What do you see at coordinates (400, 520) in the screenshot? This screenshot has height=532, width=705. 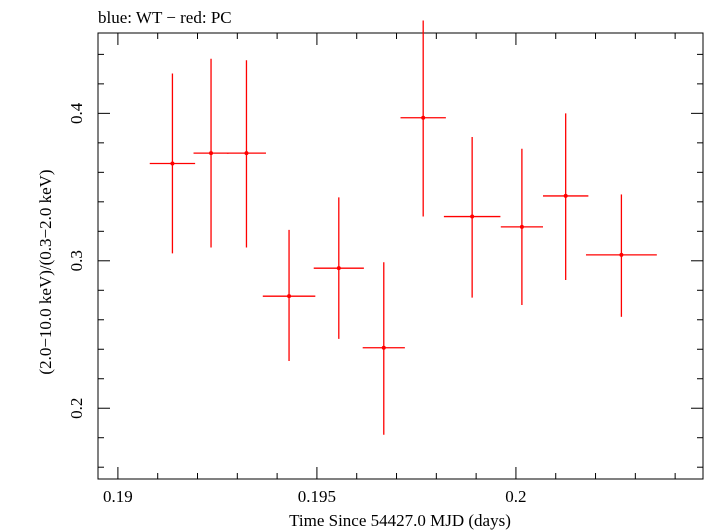 I see `x-axis-label: Time Since 54427.0 MJD (days)` at bounding box center [400, 520].